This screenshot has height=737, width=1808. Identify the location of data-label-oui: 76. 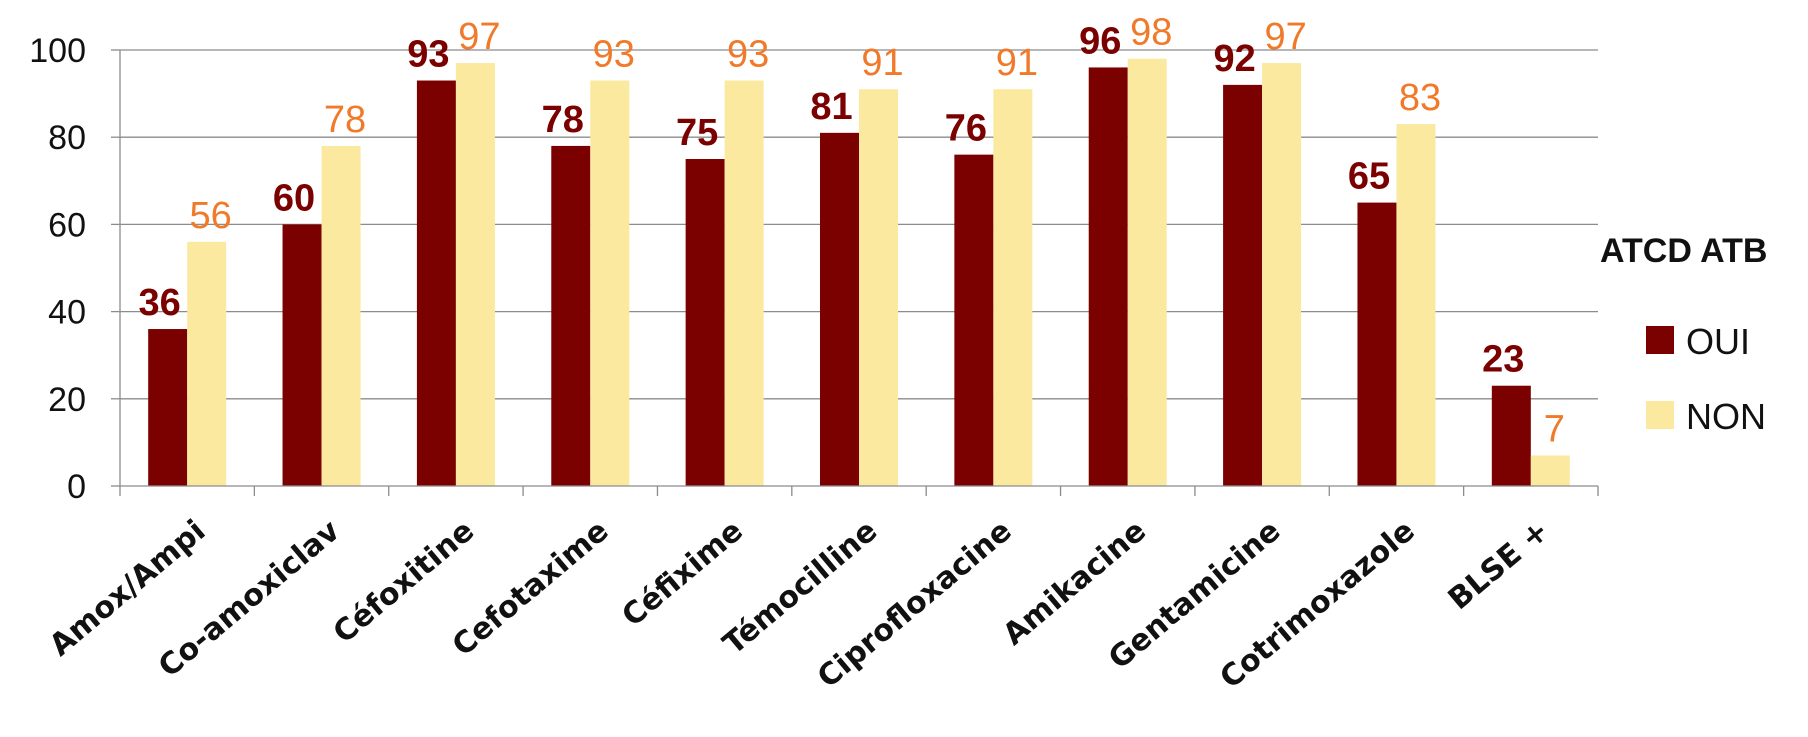
(966, 129).